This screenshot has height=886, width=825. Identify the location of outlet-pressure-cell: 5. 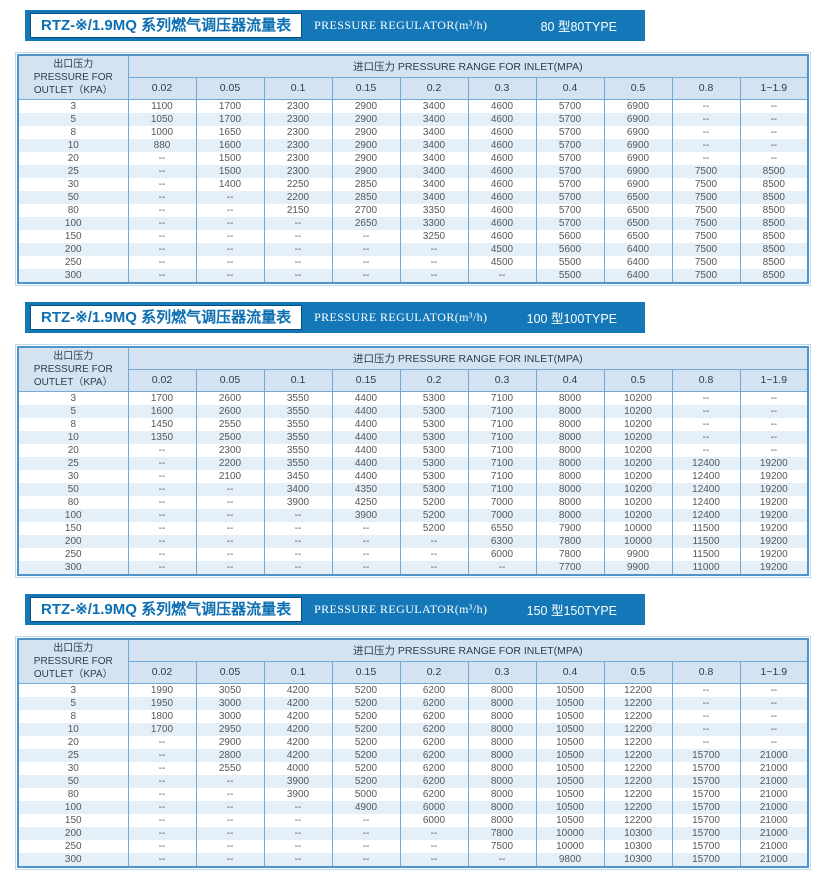
(73, 703).